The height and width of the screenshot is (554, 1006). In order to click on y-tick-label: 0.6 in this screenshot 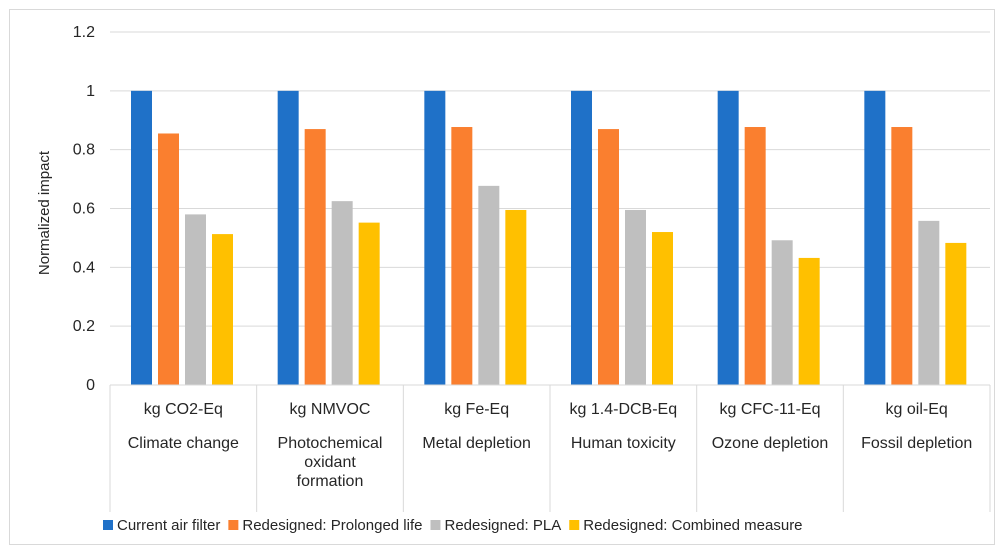, I will do `click(84, 209)`.